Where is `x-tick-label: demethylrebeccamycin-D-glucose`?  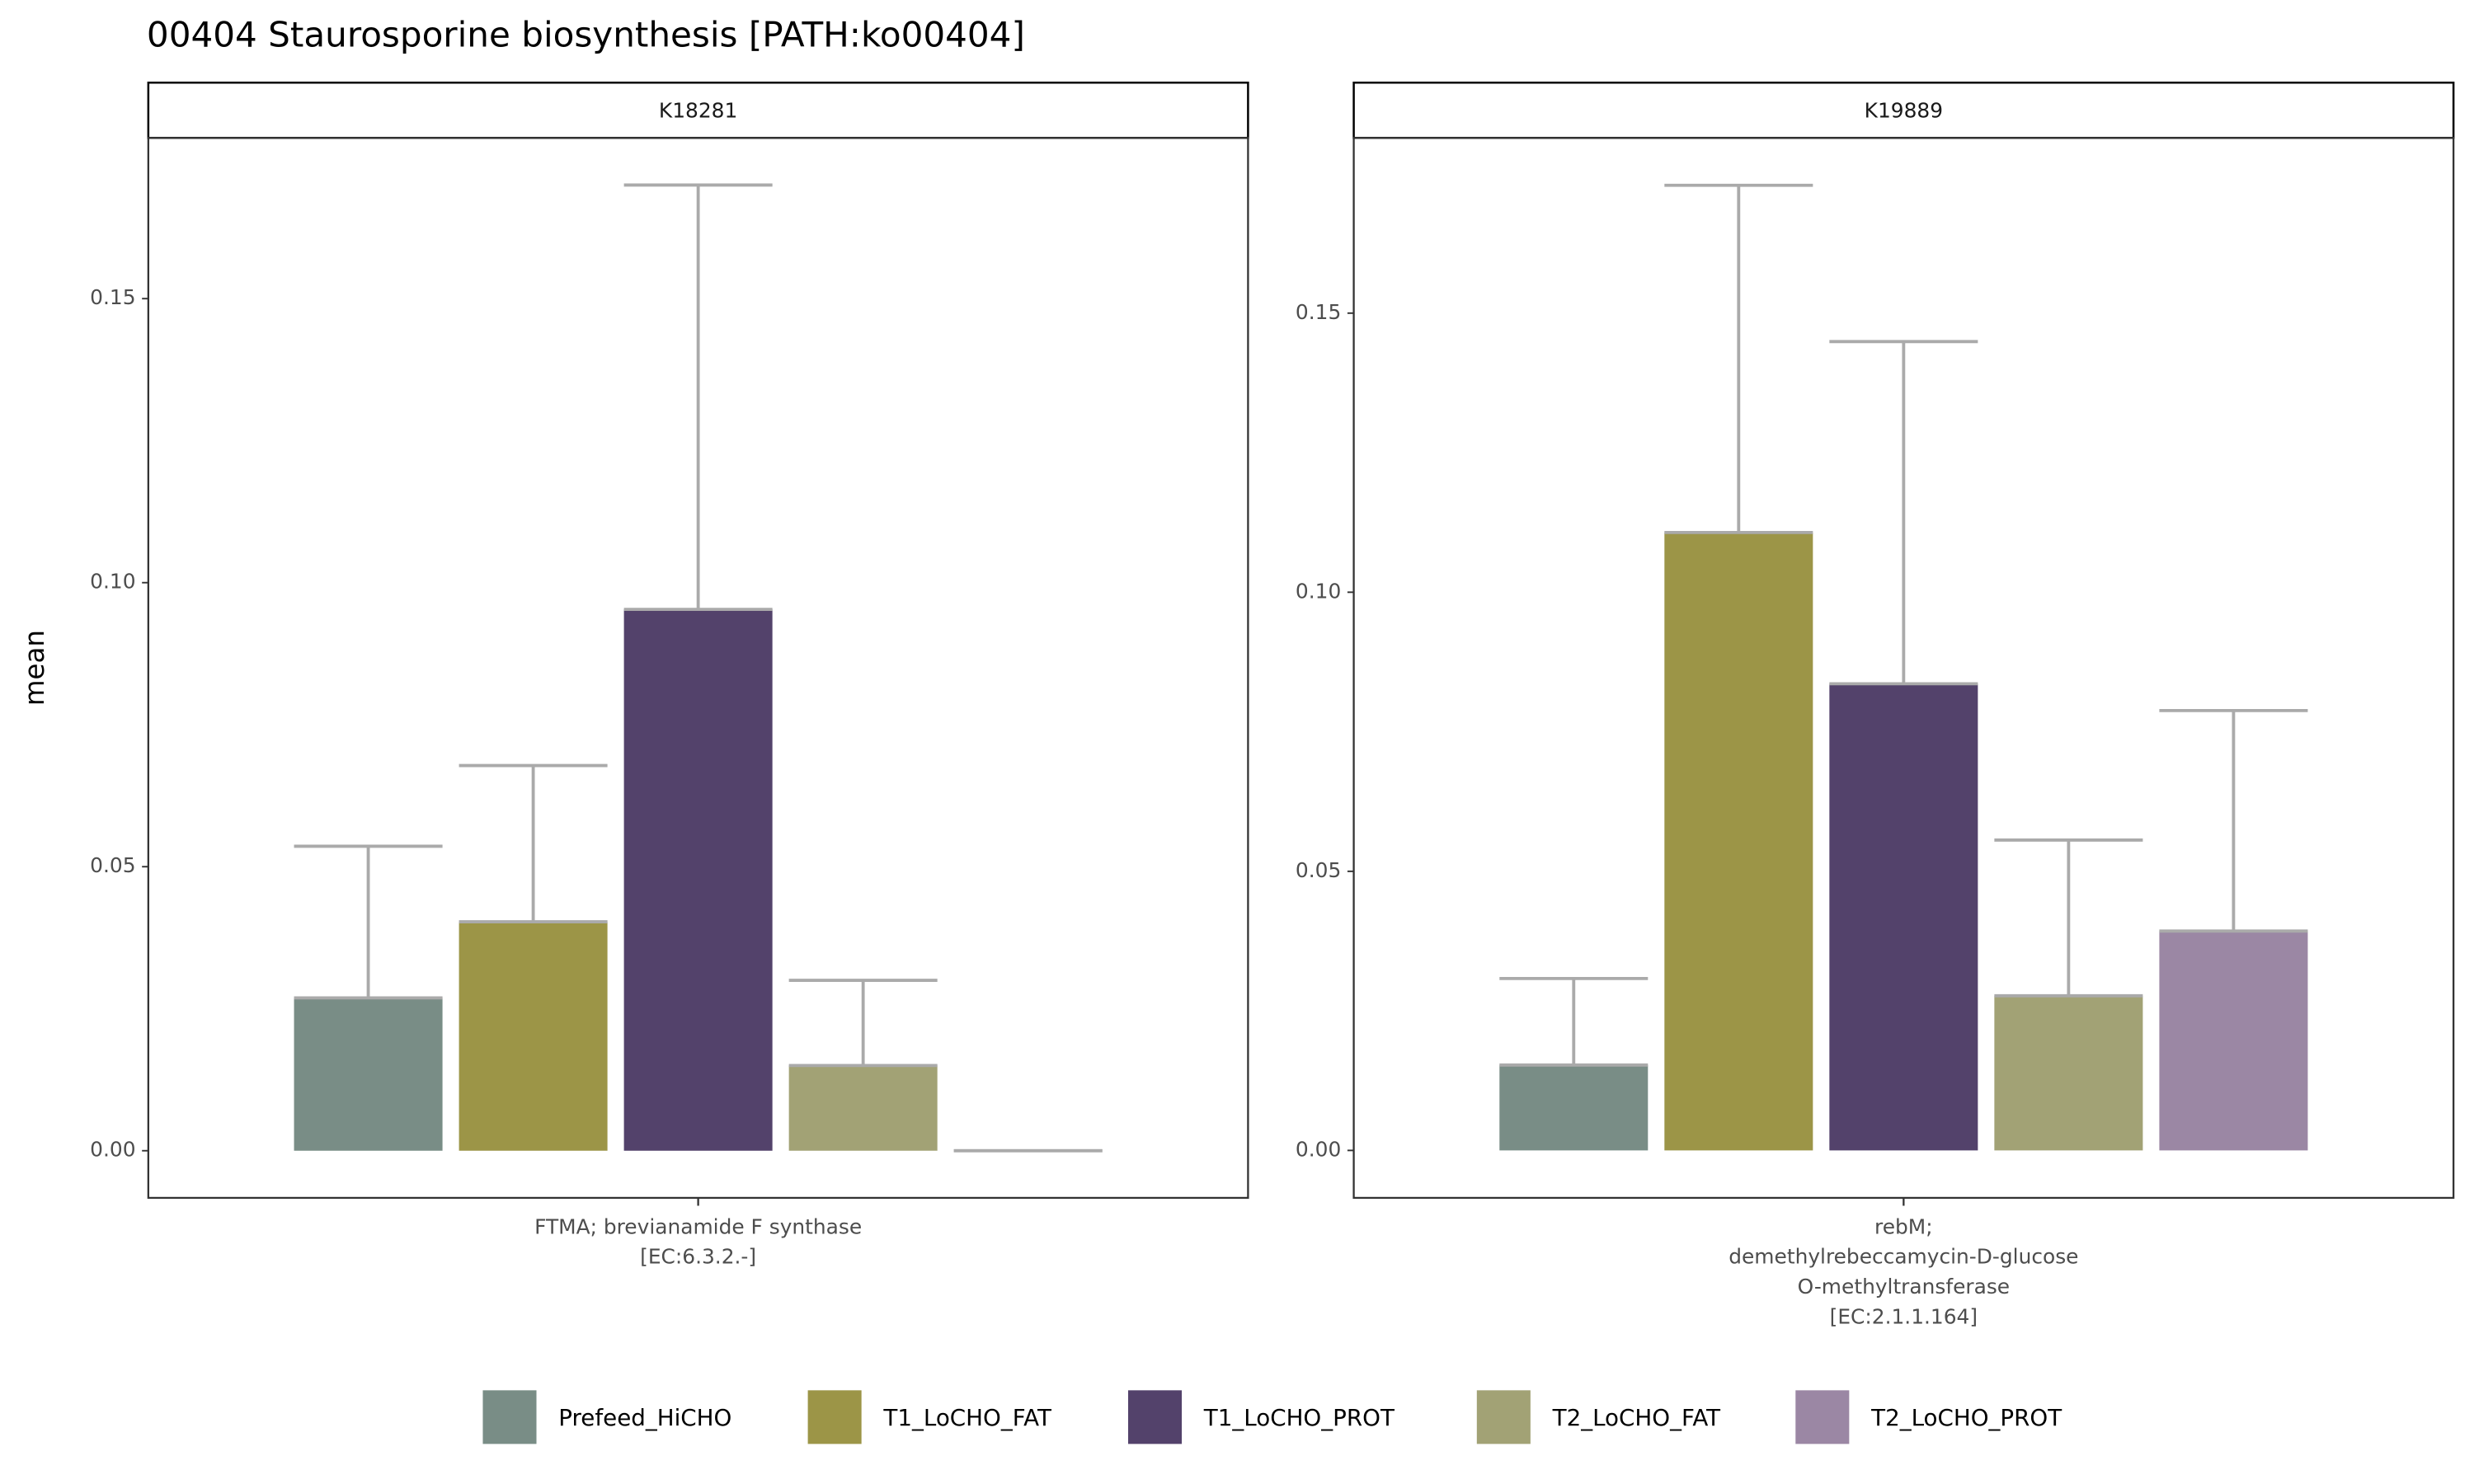 x-tick-label: demethylrebeccamycin-D-glucose is located at coordinates (1903, 1257).